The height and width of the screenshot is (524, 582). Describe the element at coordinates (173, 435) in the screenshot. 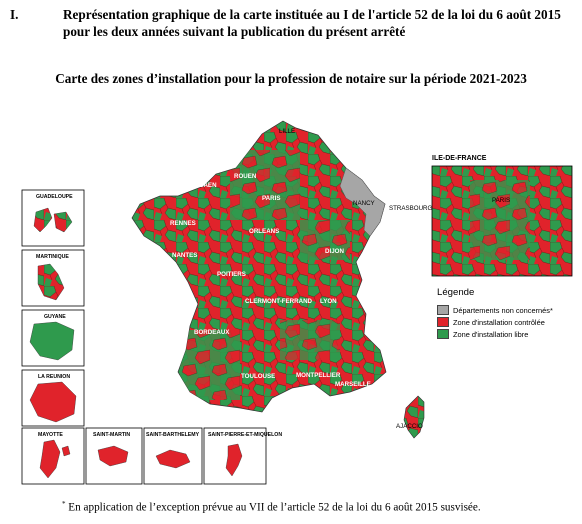

I see `label-saint-barthelemy: SAINT-BARTHELEMY` at that location.